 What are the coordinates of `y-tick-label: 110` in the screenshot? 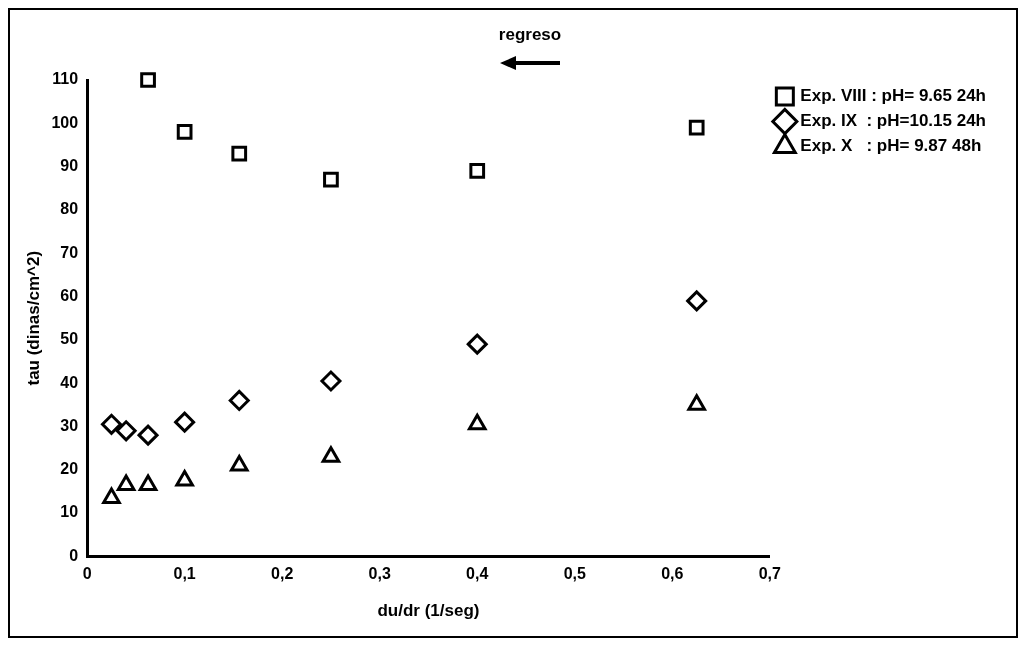 It's located at (65, 79).